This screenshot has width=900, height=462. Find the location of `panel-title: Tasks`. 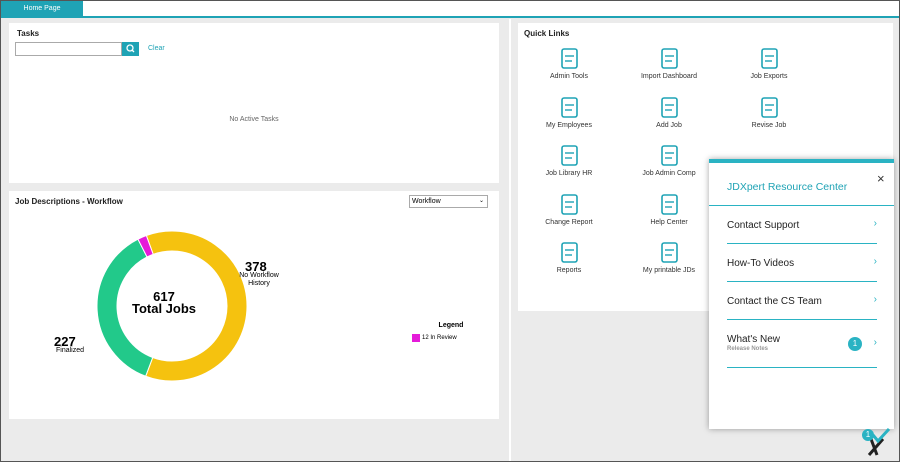

panel-title: Tasks is located at coordinates (28, 33).